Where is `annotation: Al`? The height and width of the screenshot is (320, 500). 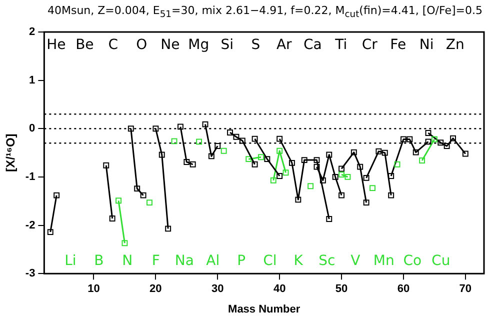 annotation: Al is located at coordinates (213, 261).